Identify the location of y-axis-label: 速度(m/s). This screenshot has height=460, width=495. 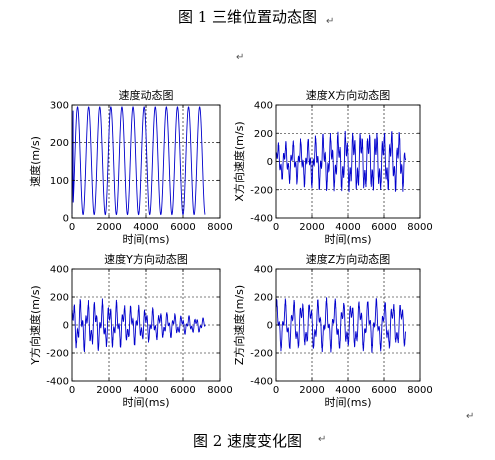
(35, 161).